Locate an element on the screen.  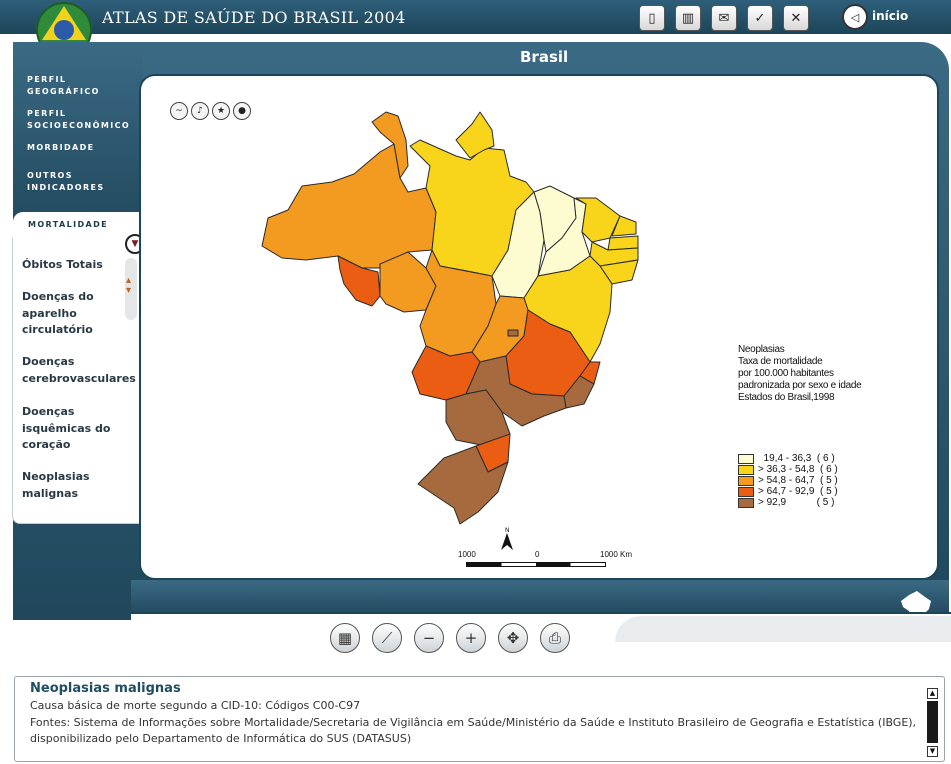
submenu-neoplasias-malignas: Neoplasias malignas is located at coordinates (74, 485).